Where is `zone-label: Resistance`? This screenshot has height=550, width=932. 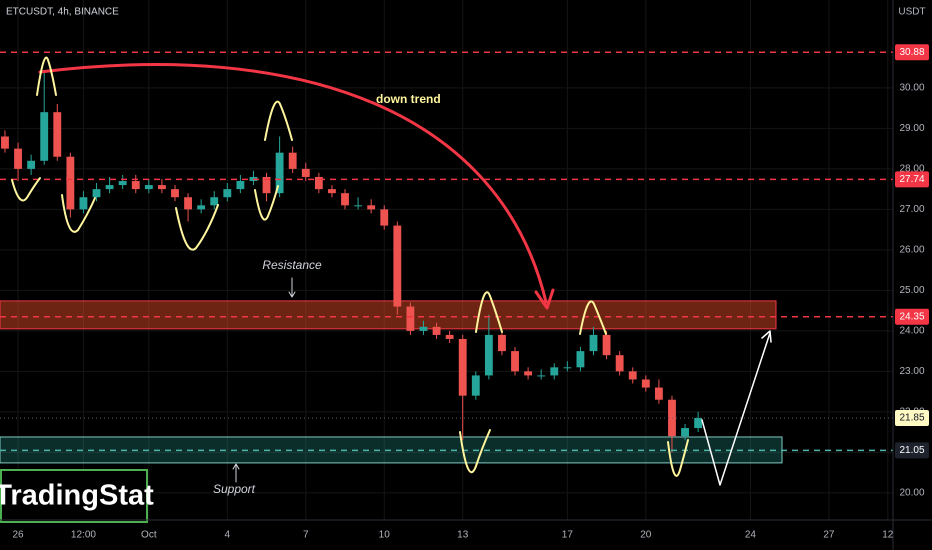
zone-label: Resistance is located at coordinates (292, 265).